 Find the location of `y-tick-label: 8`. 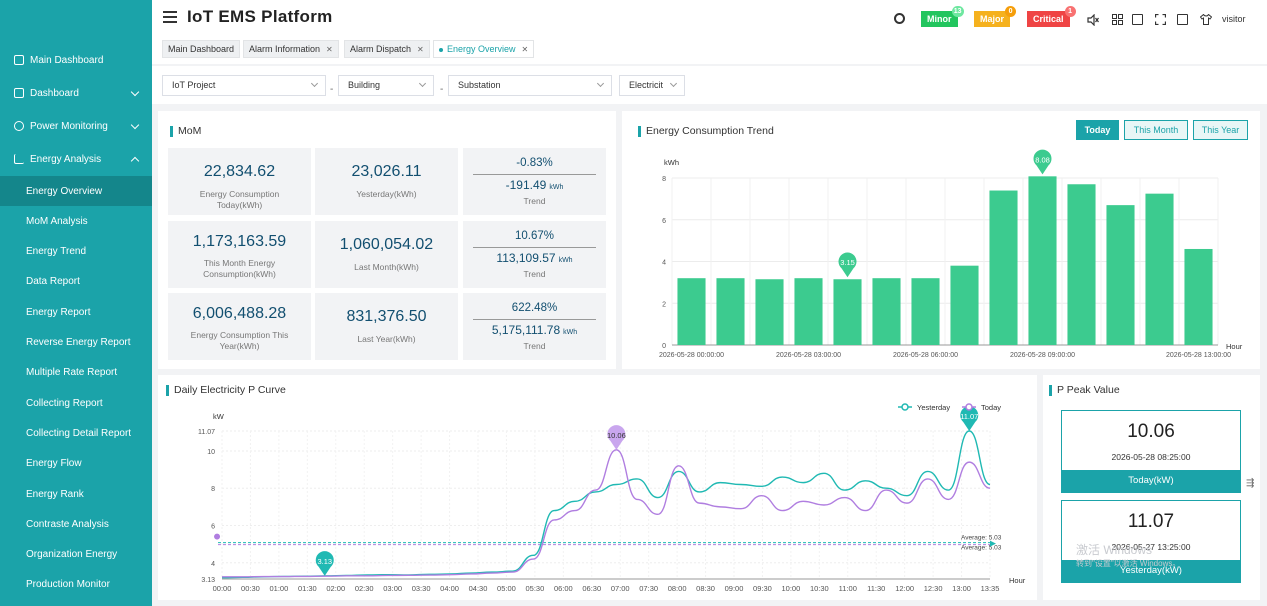

y-tick-label: 8 is located at coordinates (664, 179).